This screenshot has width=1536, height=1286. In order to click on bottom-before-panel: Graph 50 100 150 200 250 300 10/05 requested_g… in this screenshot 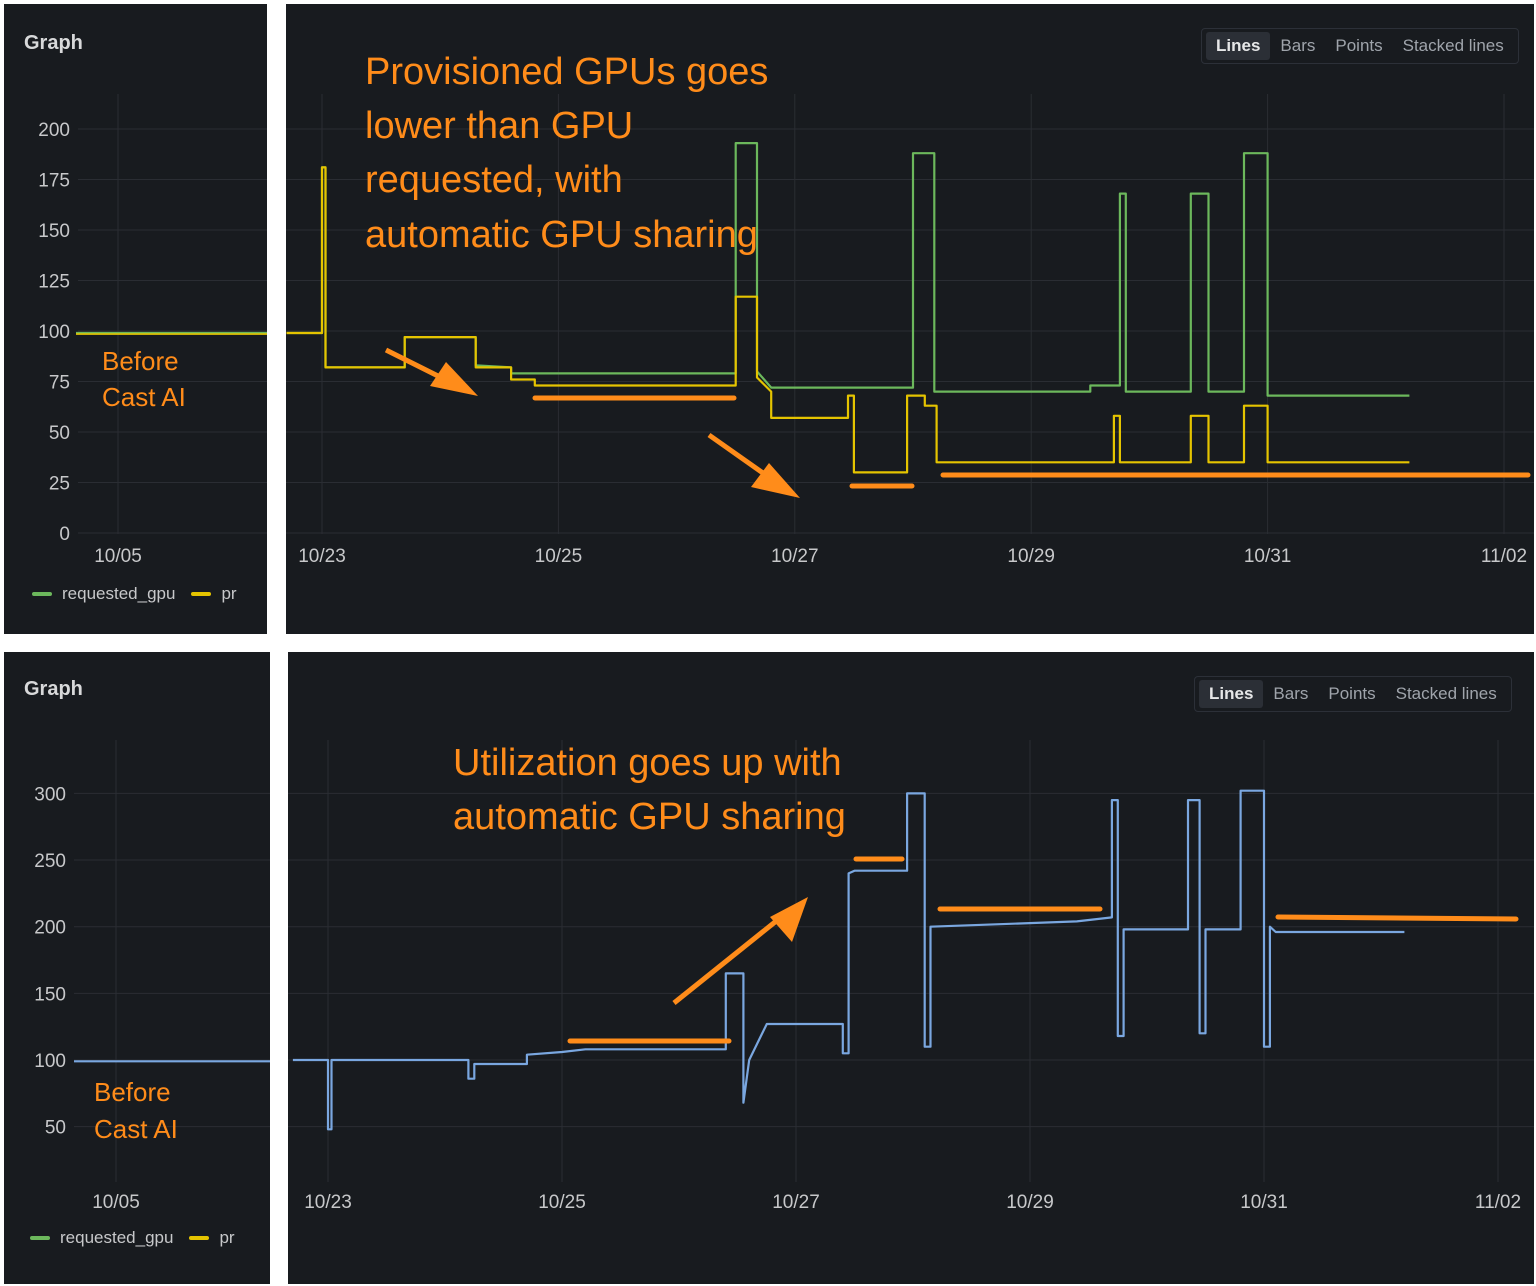, I will do `click(137, 968)`.